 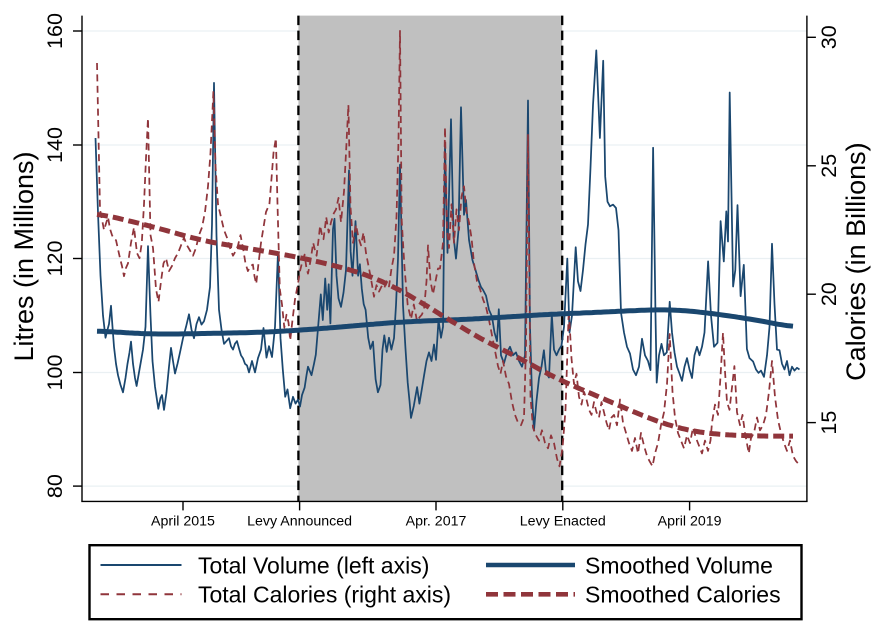 I want to click on svg-text: 15, so click(x=829, y=423).